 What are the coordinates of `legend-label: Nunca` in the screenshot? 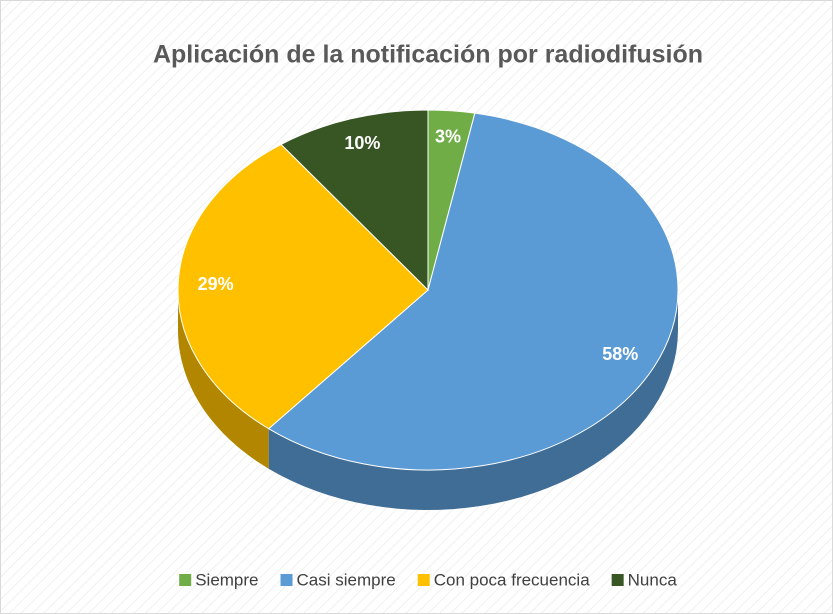 It's located at (653, 579).